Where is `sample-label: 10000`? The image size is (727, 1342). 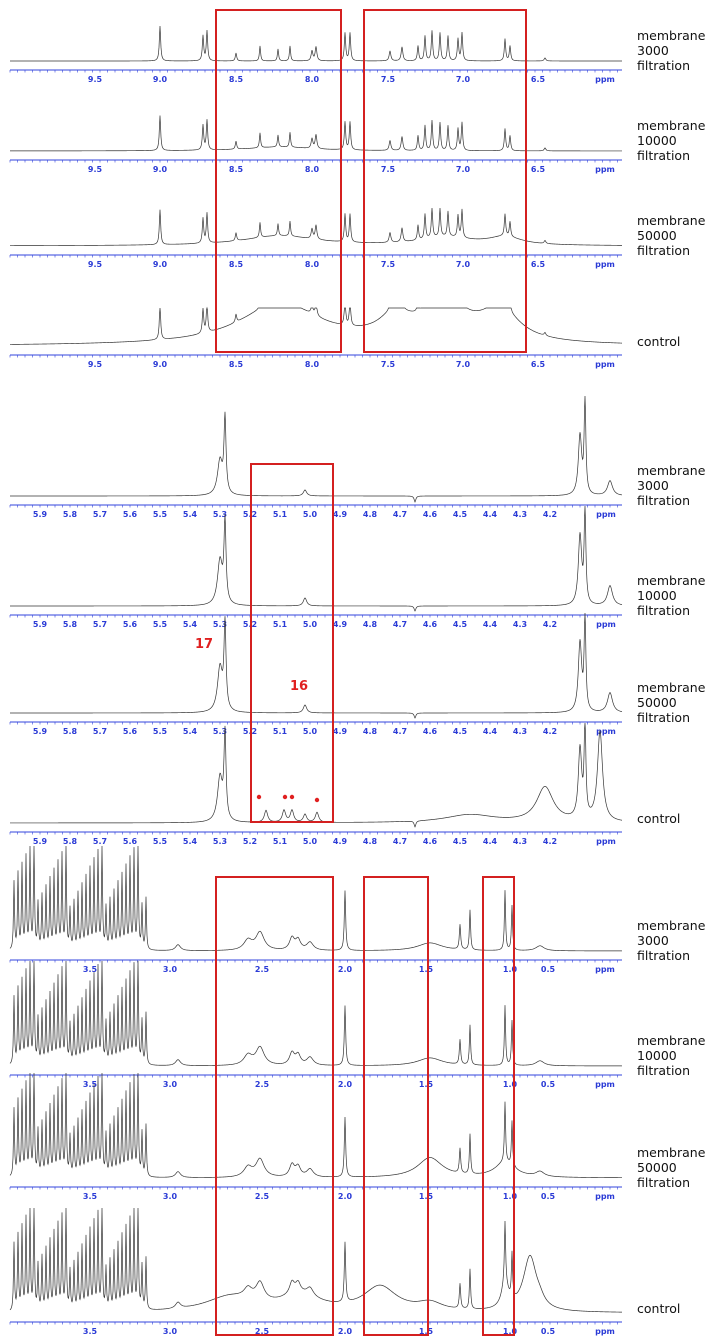 sample-label: 10000 is located at coordinates (657, 595).